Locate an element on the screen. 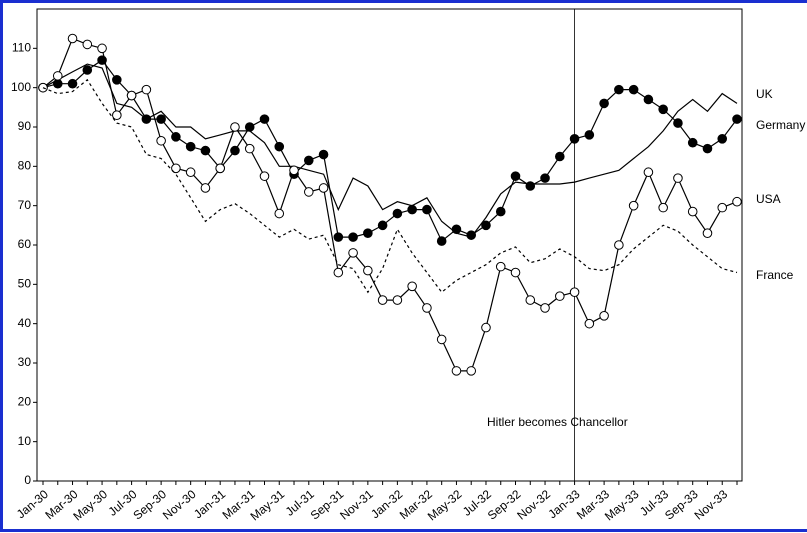 The width and height of the screenshot is (807, 533). y-tick-label: 30 is located at coordinates (25, 362).